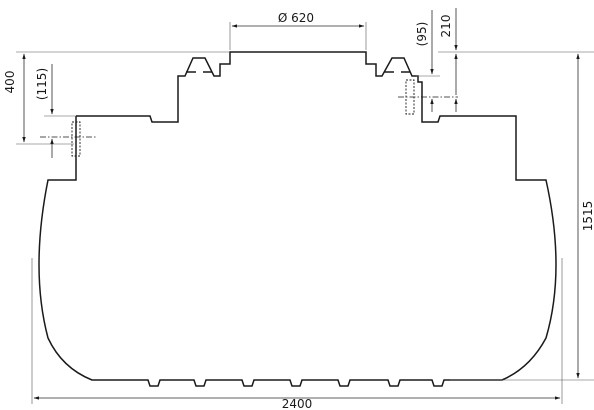  What do you see at coordinates (298, 30) in the screenshot?
I see `dim-port-diameter: Ø 620` at bounding box center [298, 30].